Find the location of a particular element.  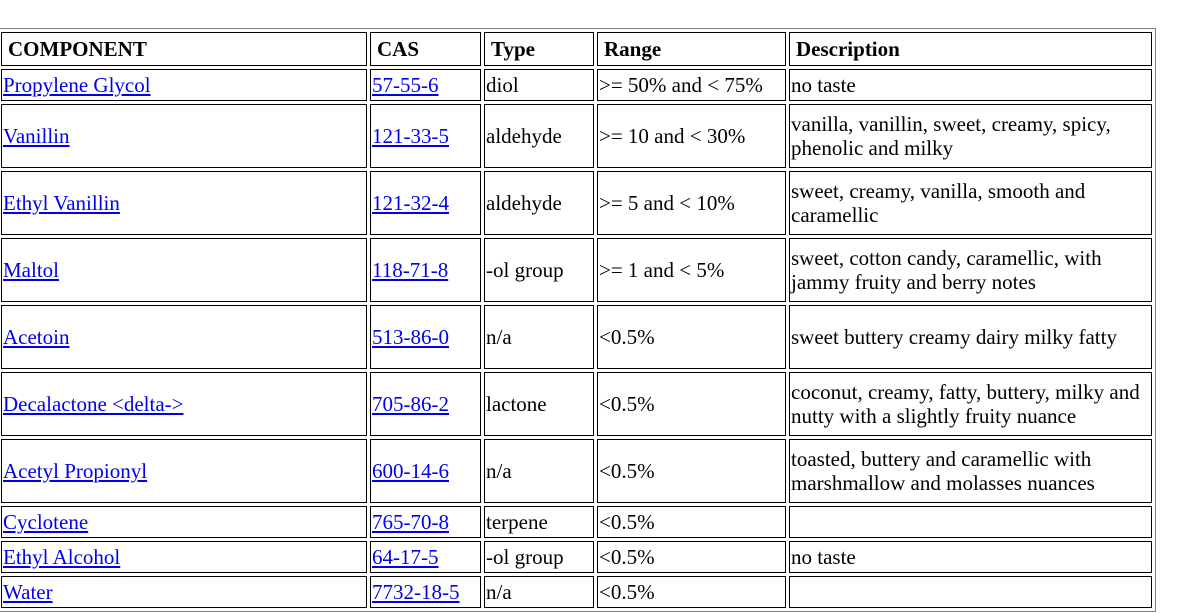

cas-cell: 7732-18-5 is located at coordinates (425, 592).